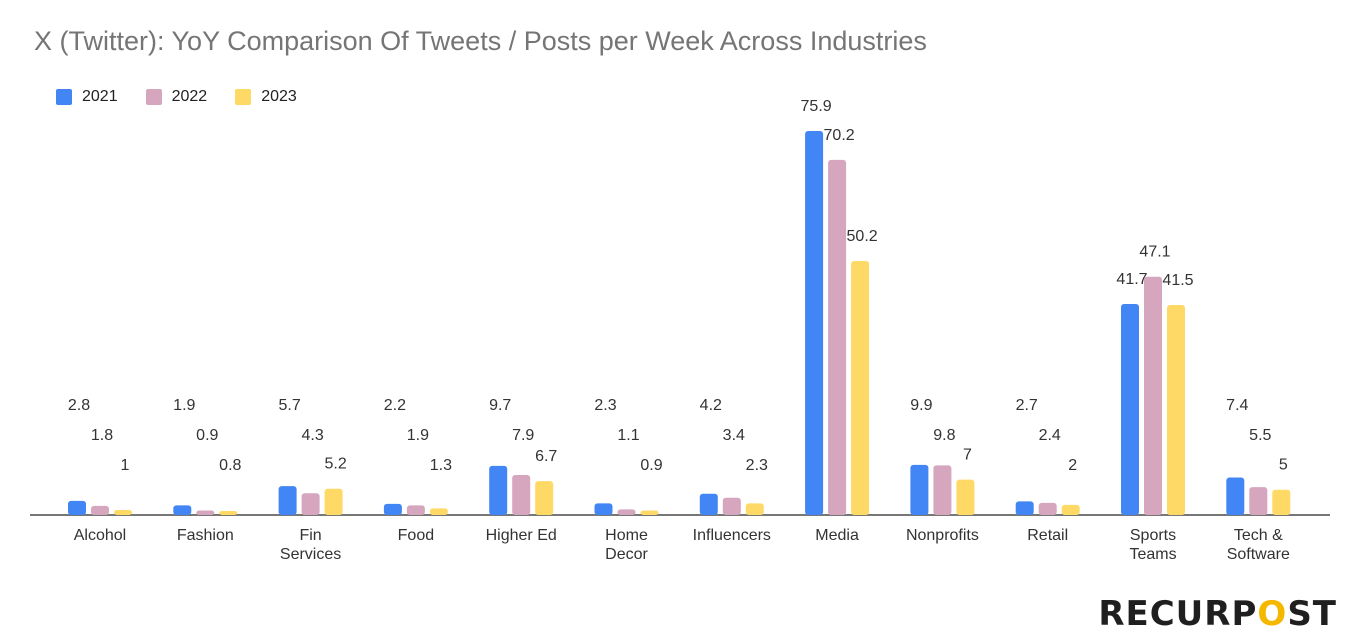 The image size is (1355, 642). I want to click on data-label: 1.1, so click(628, 435).